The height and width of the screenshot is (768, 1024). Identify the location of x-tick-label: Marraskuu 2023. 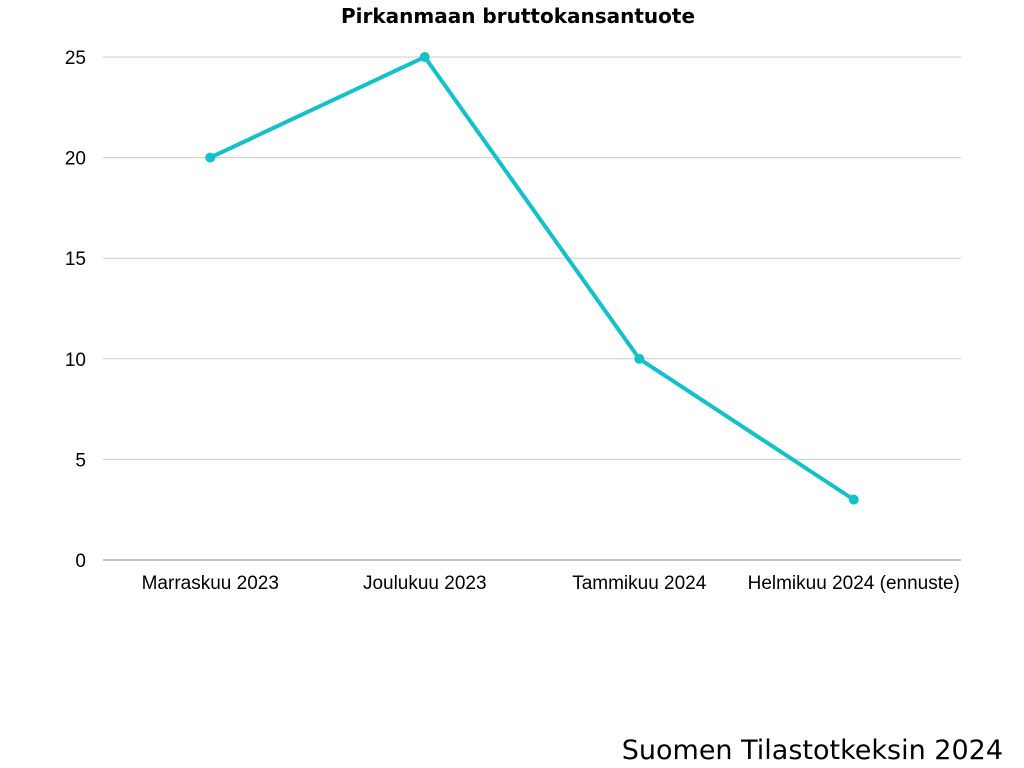
(210, 583).